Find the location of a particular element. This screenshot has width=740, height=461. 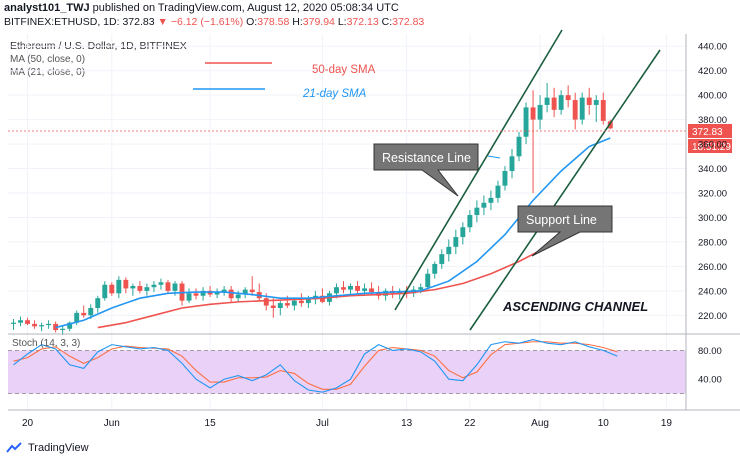

footer: TradingView is located at coordinates (47, 448).